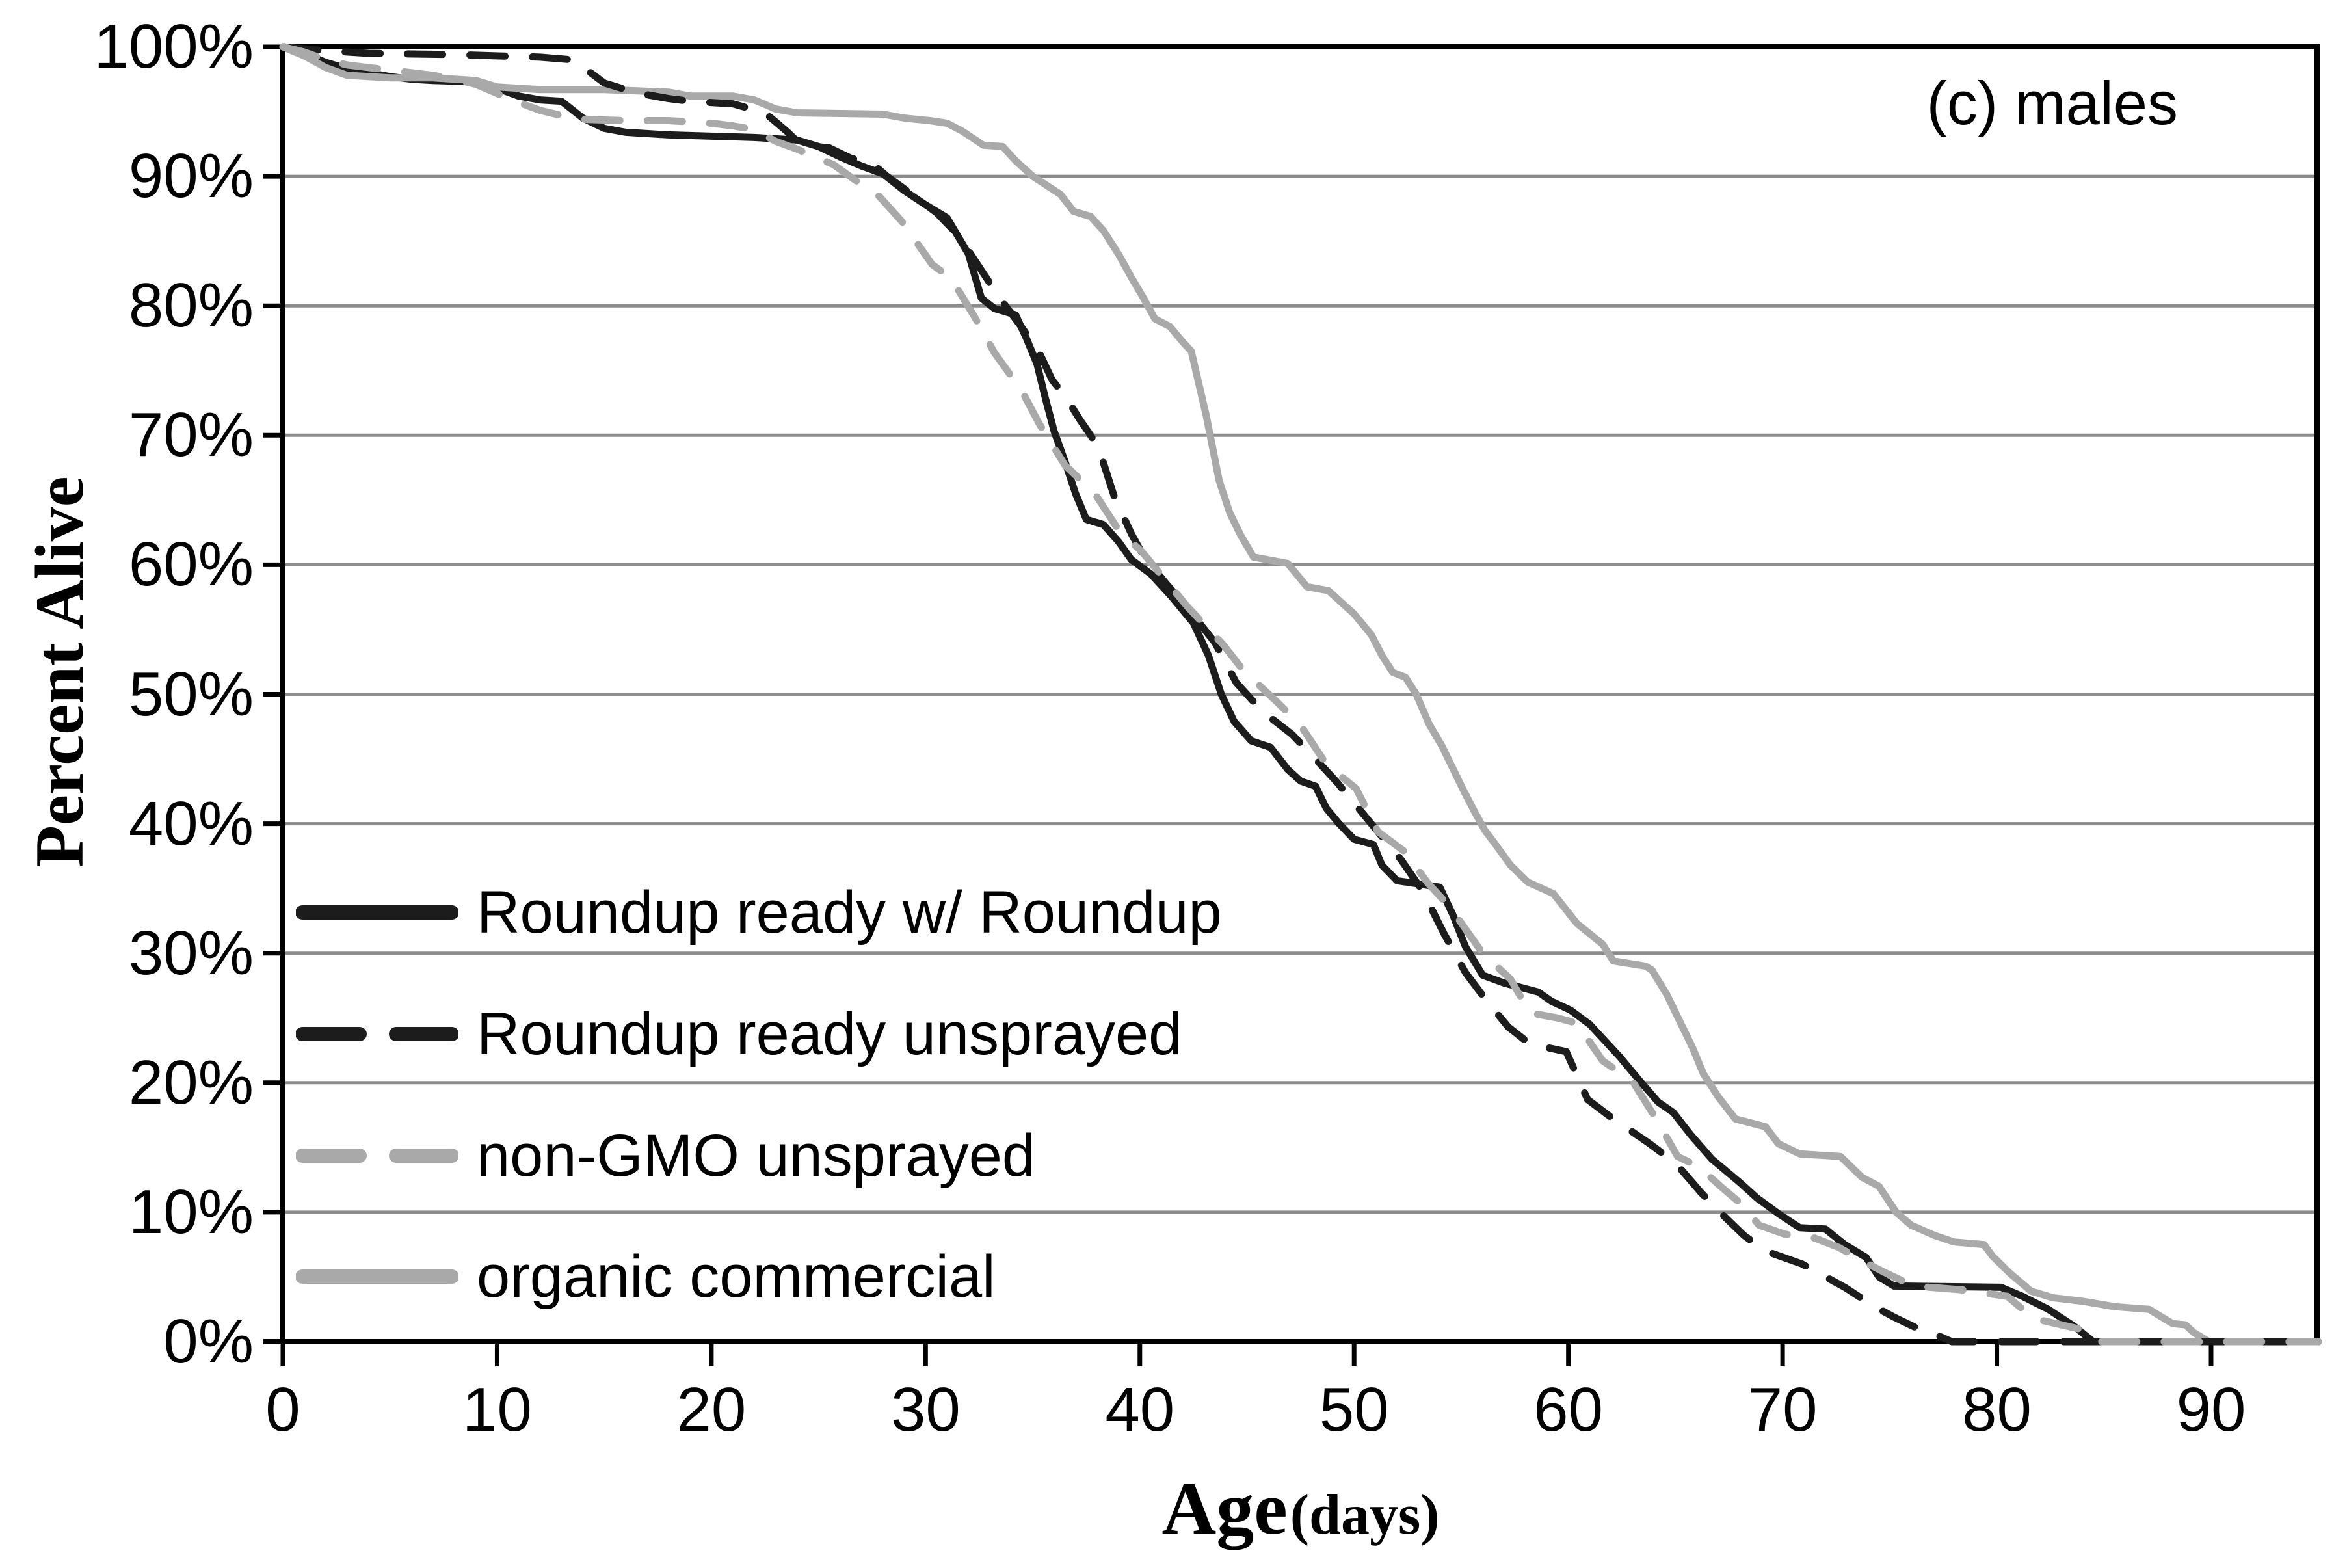  Describe the element at coordinates (282, 1410) in the screenshot. I see `x-tick-label-0: 0` at that location.